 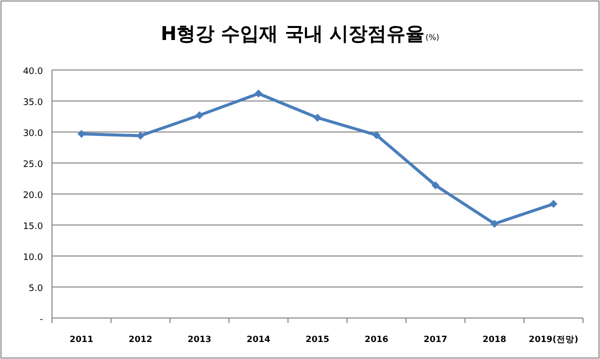 I want to click on y-tick-label: 40.0, so click(x=33, y=72).